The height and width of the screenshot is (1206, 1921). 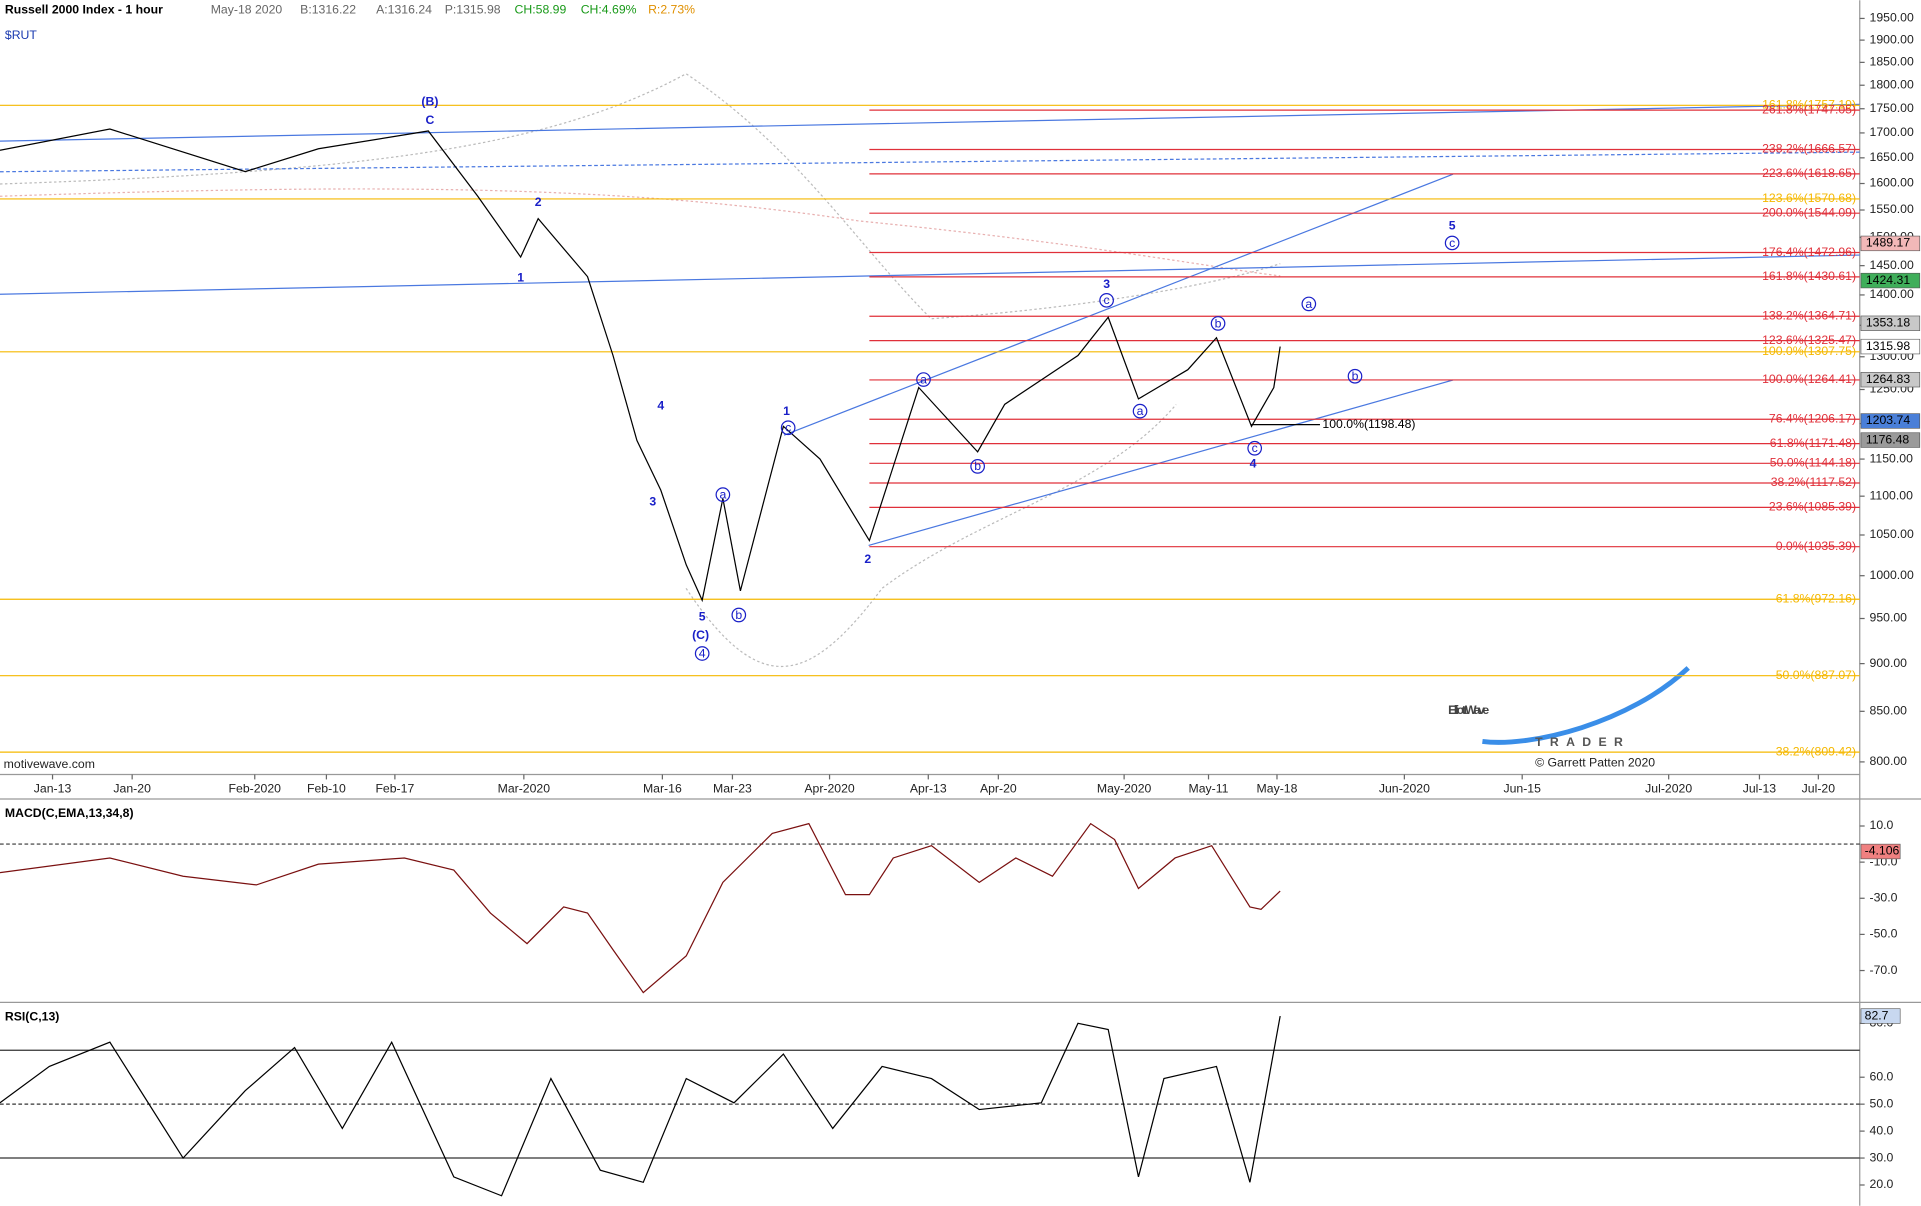 I want to click on y-tick-label: -50.0, so click(x=1884, y=934).